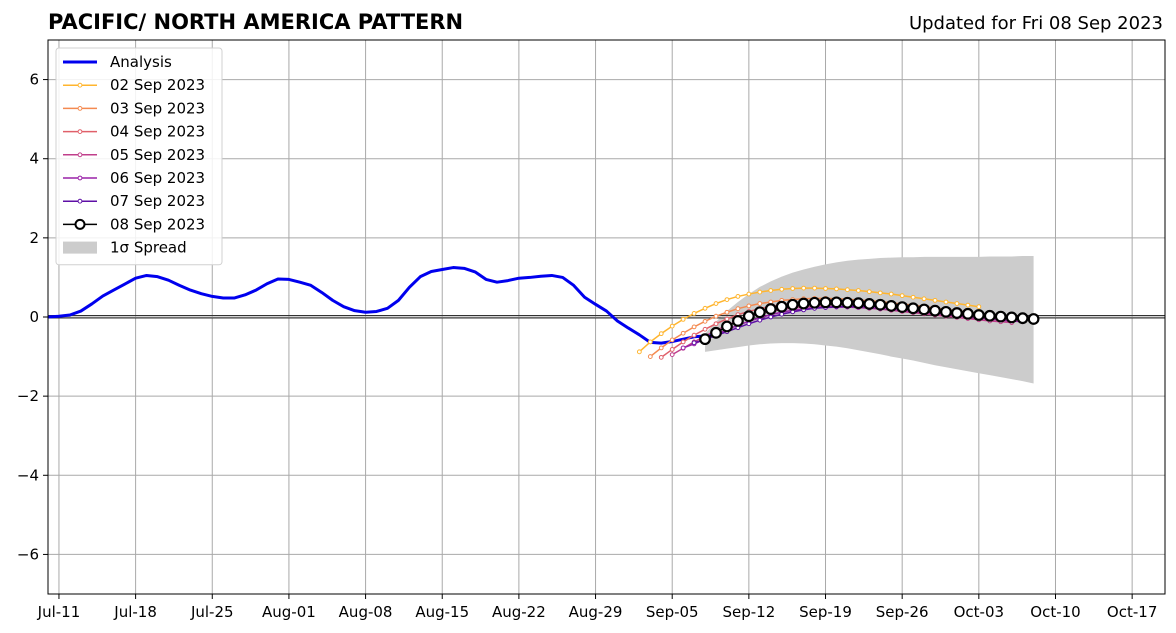 This screenshot has width=1176, height=633. What do you see at coordinates (80, 247) in the screenshot?
I see `legend-swatch` at bounding box center [80, 247].